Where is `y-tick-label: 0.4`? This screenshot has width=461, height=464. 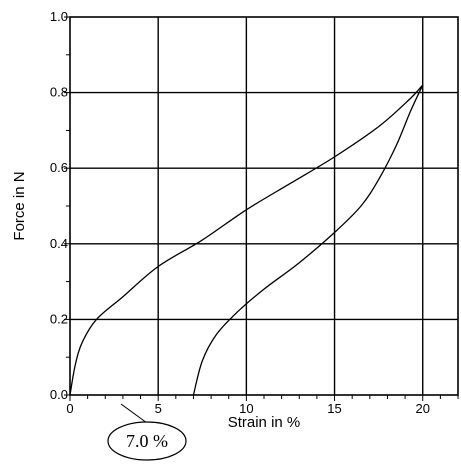
y-tick-label: 0.4 is located at coordinates (59, 243).